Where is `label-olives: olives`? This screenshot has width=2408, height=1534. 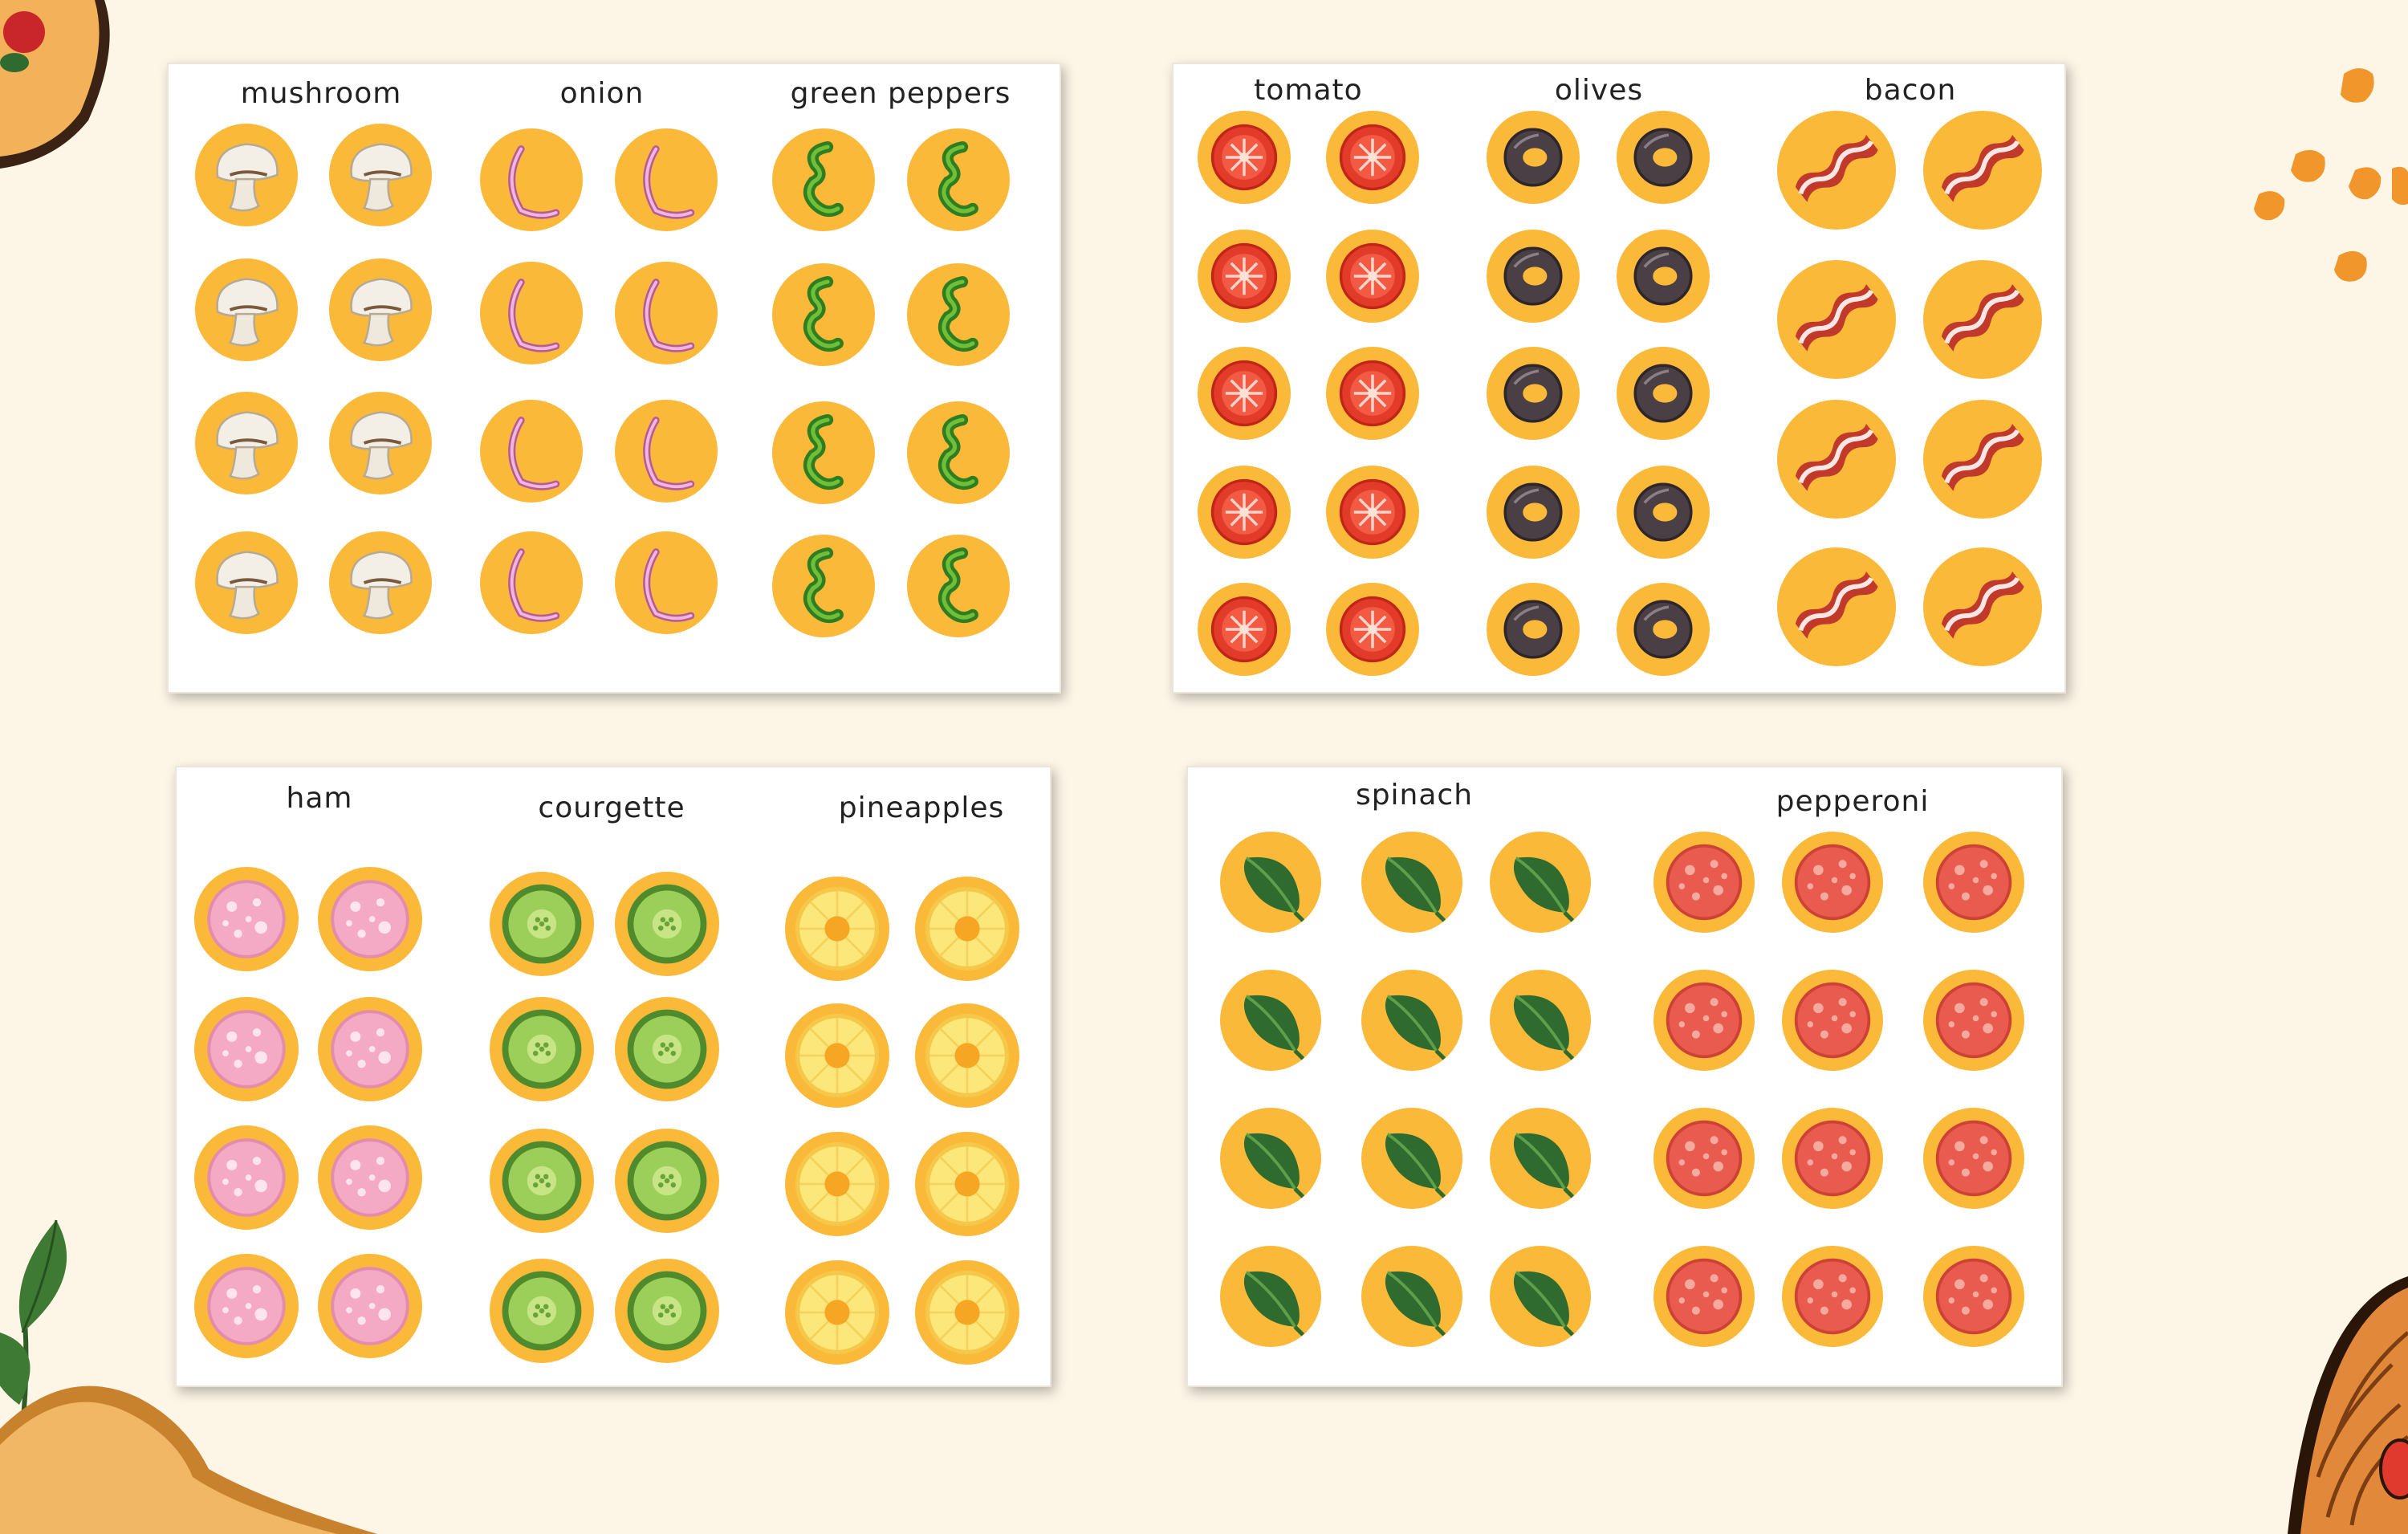
label-olives: olives is located at coordinates (1599, 90).